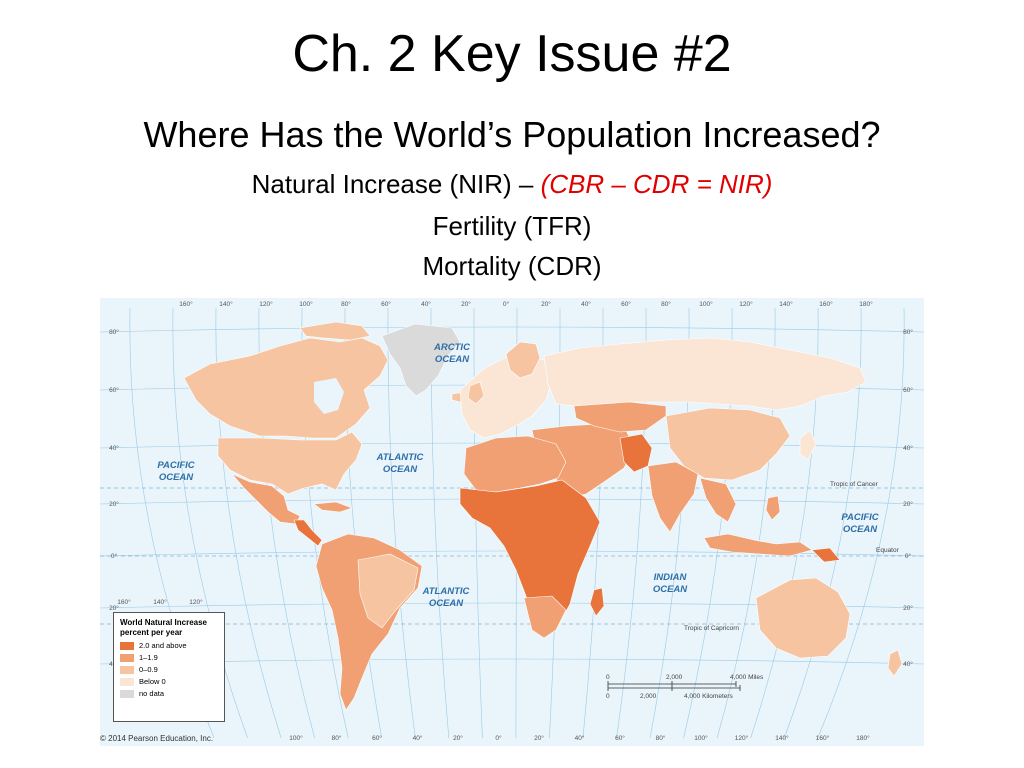 This screenshot has height=768, width=1024. What do you see at coordinates (656, 184) in the screenshot?
I see `nir-formula: (CBR – CDR = NIR)` at bounding box center [656, 184].